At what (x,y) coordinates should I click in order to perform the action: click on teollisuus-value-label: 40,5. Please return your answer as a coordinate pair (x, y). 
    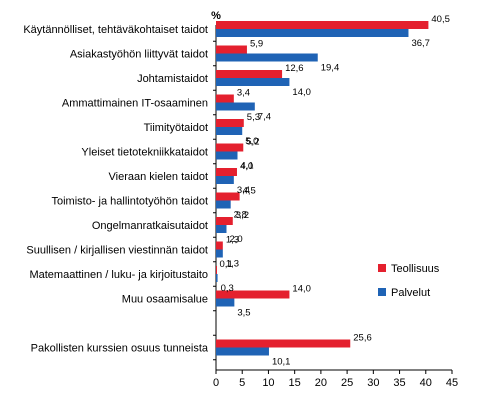
    Looking at the image, I should click on (440, 19).